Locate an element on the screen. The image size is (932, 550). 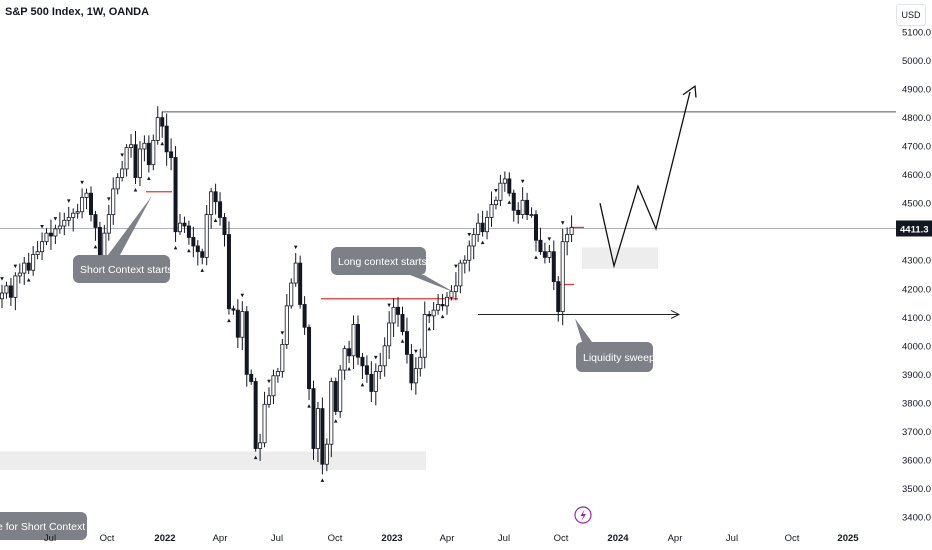
x-tick-label: 2023 is located at coordinates (391, 538).